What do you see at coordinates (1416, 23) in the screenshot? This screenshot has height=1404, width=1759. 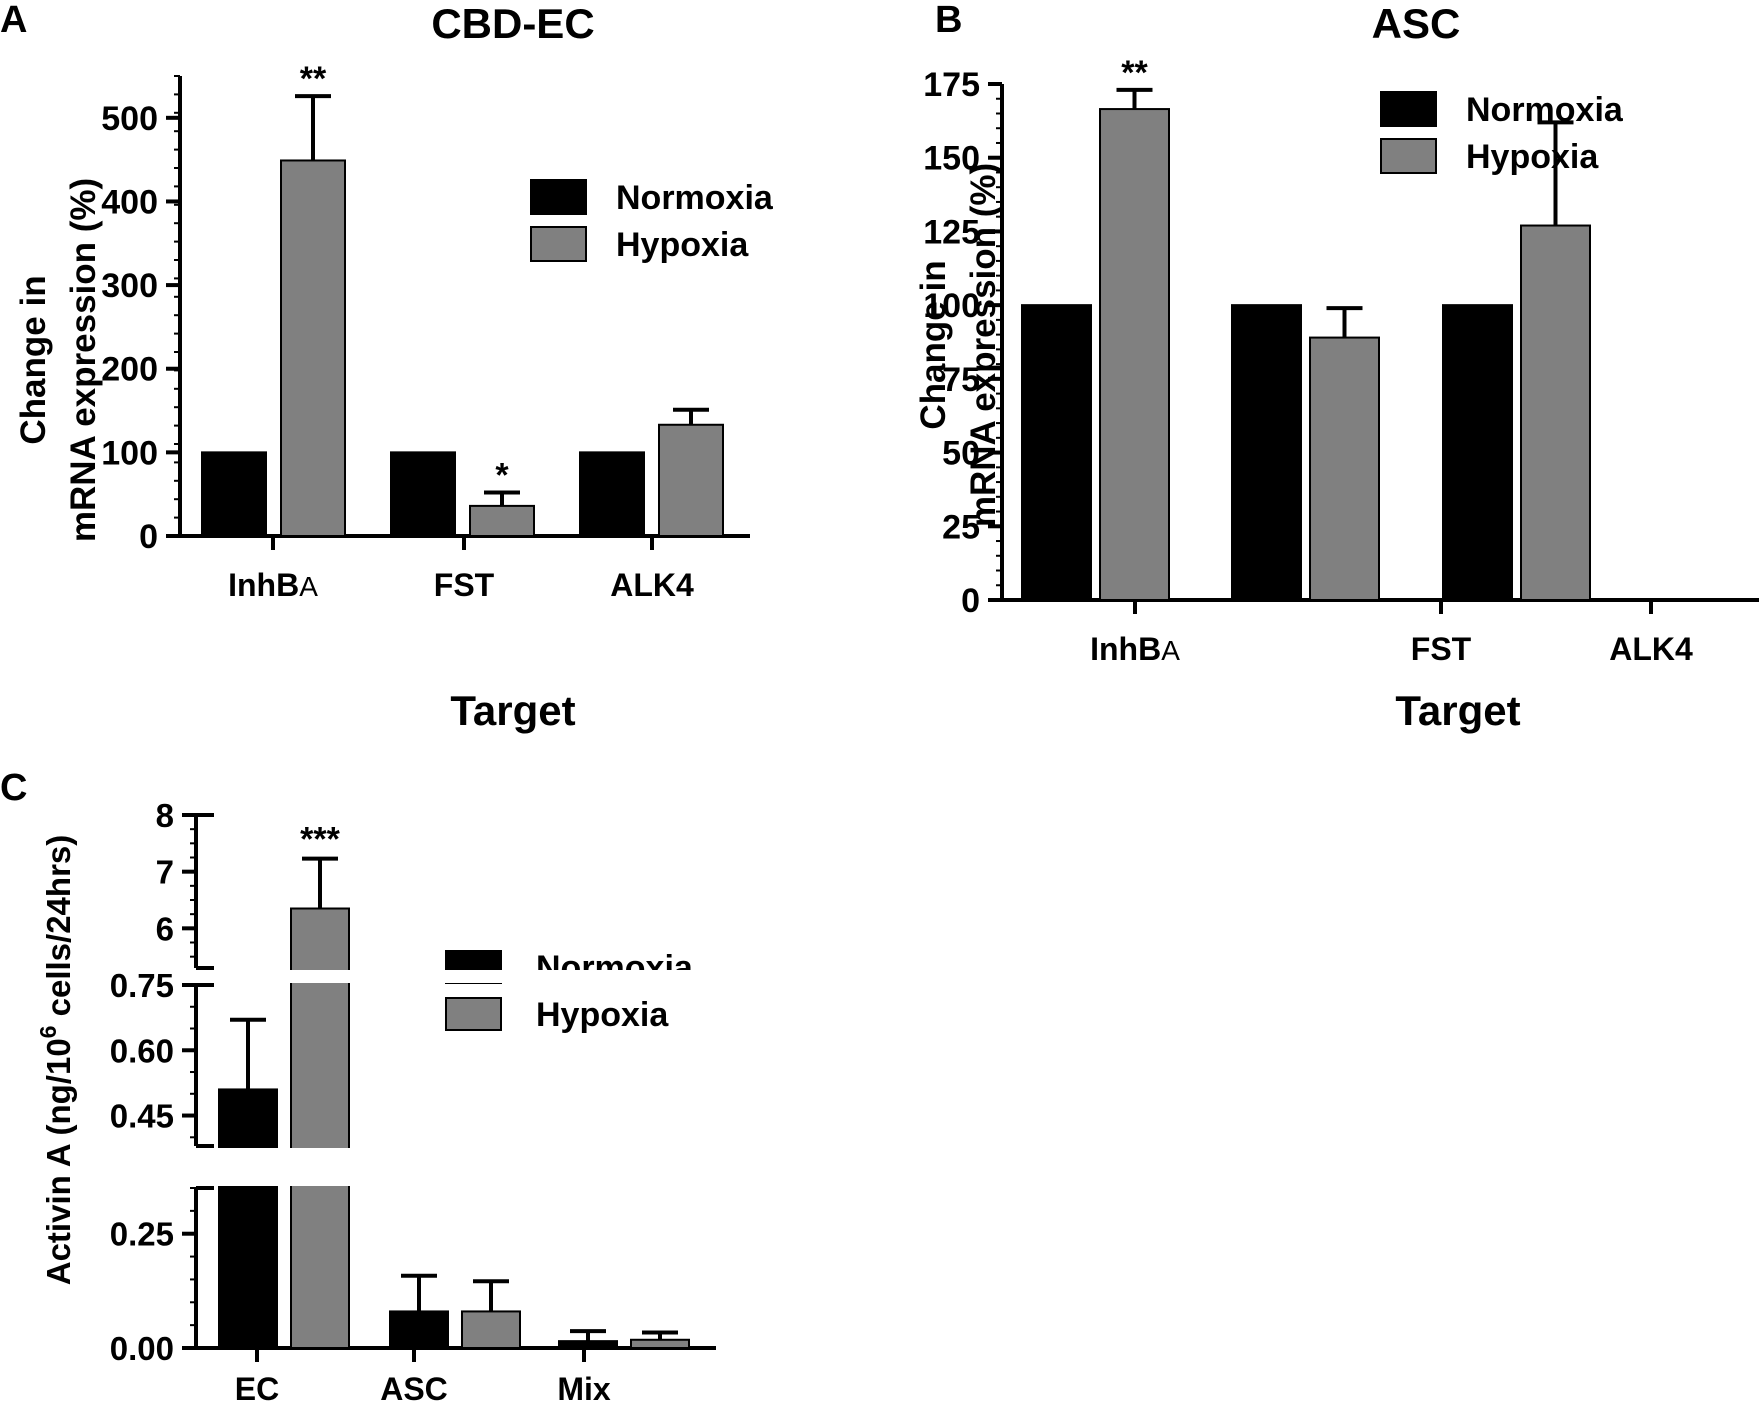 I see `panel-b-title: ASC` at bounding box center [1416, 23].